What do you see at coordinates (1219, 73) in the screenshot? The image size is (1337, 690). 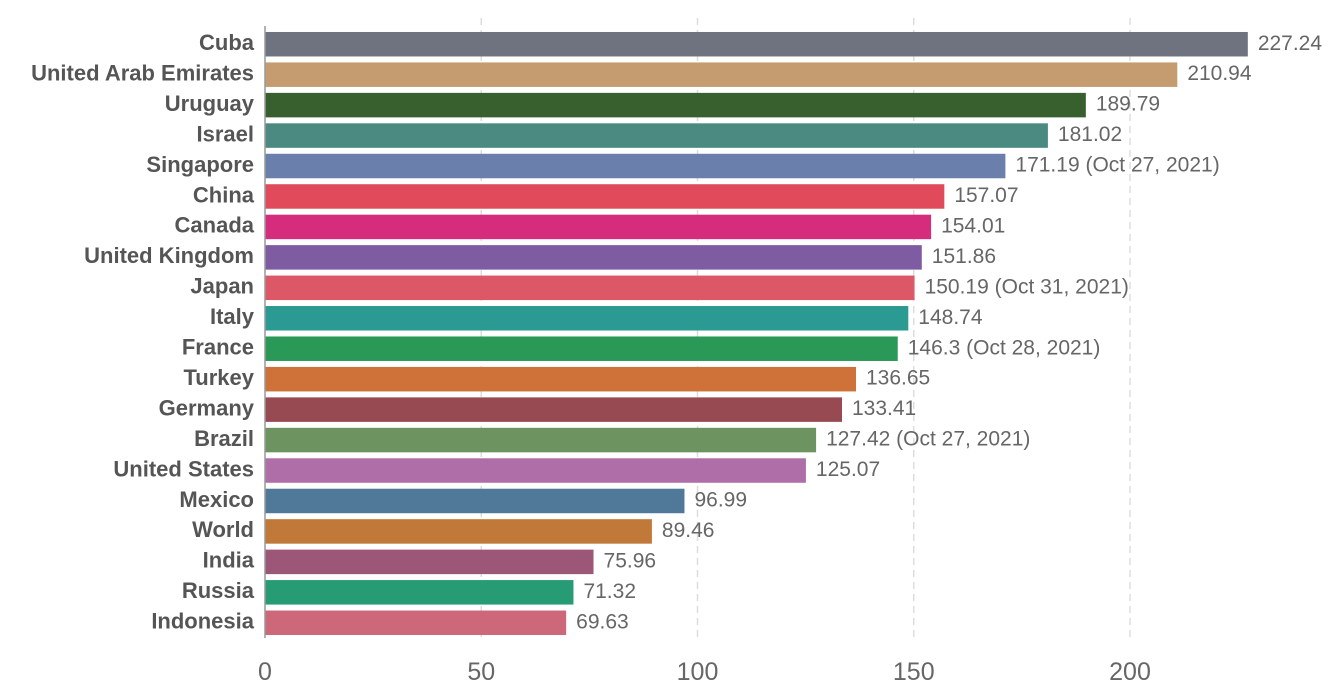 I see `value-label: 210.94` at bounding box center [1219, 73].